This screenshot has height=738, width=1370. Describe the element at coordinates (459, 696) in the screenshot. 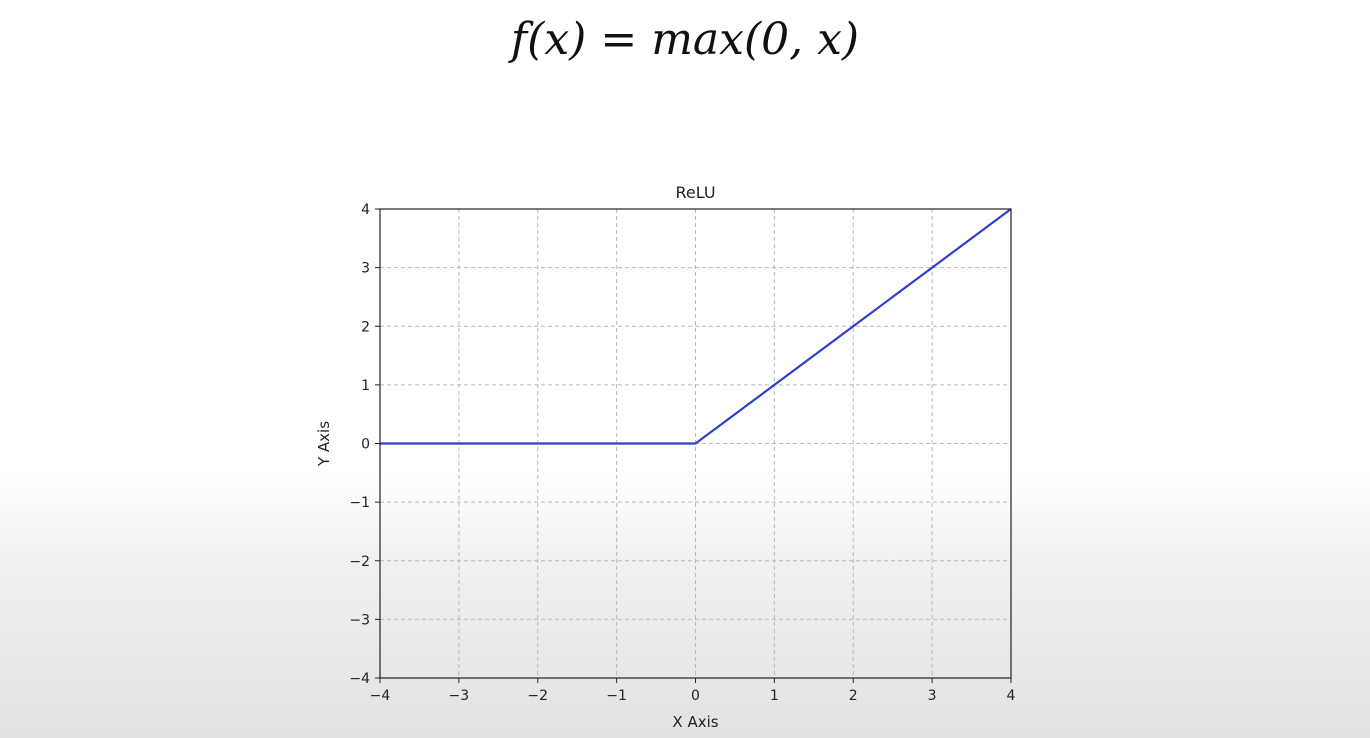

I see `x-tick-label: −3` at that location.